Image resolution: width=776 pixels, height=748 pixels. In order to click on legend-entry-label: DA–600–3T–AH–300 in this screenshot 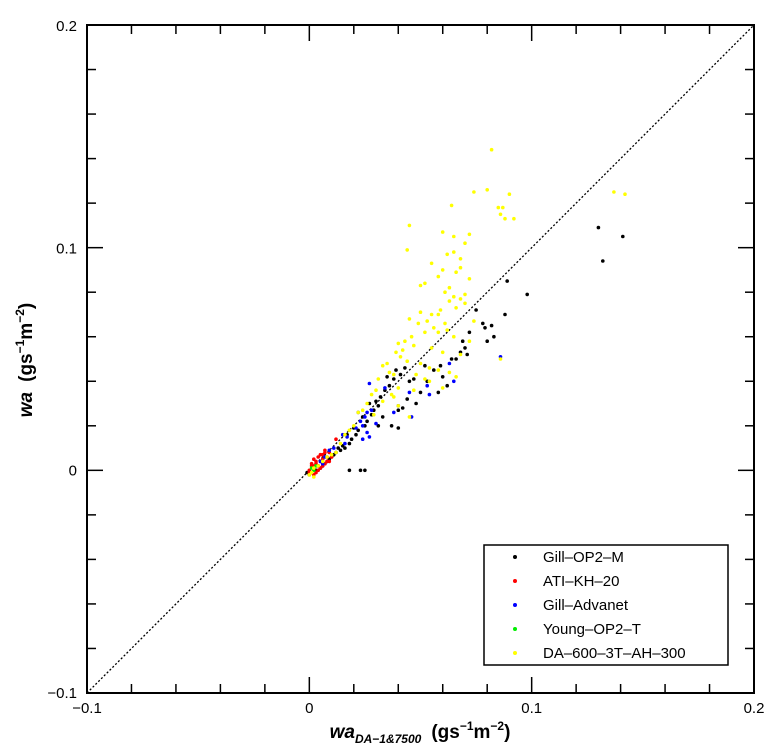, I will do `click(614, 653)`.